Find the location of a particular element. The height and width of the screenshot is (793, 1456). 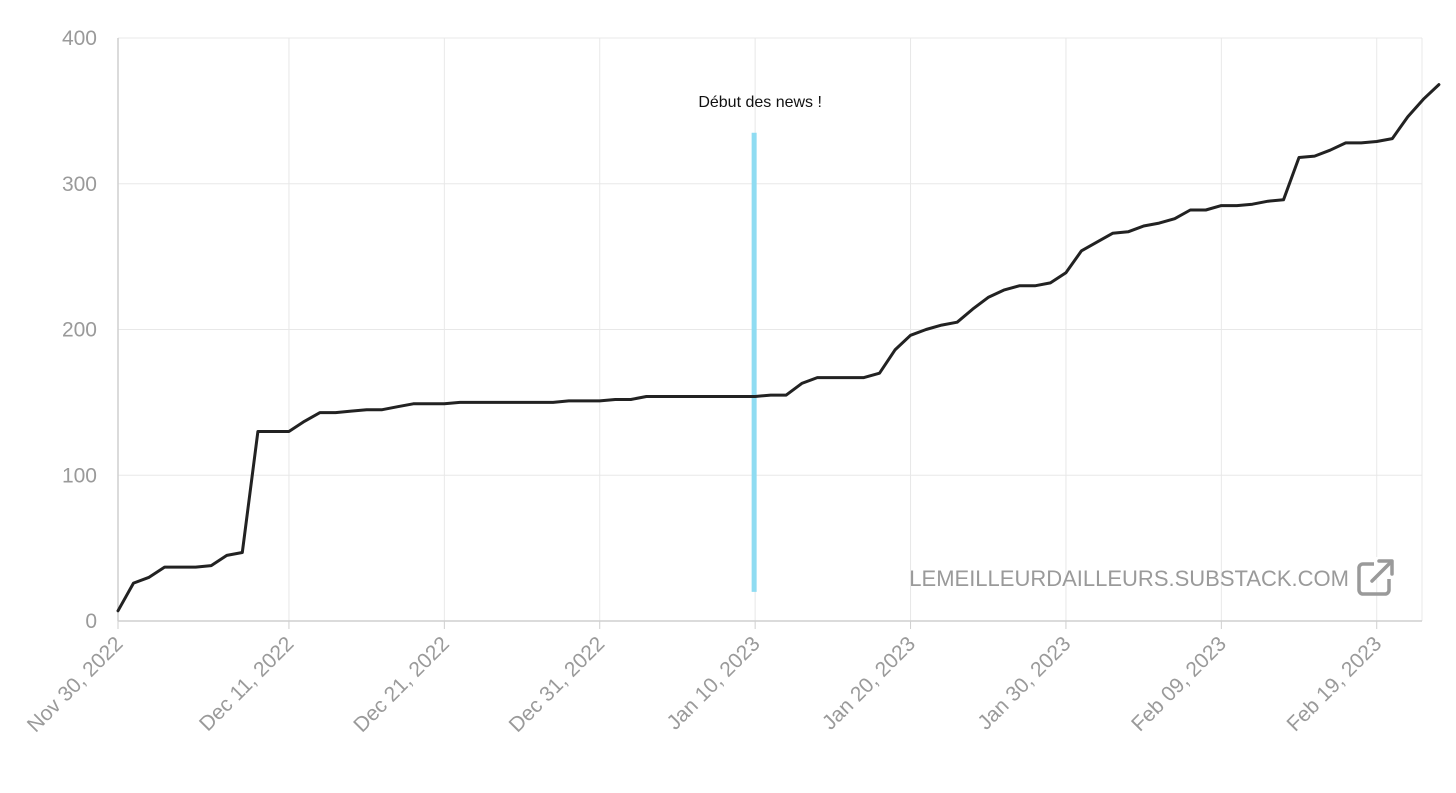

x-tick-label: Feb 19, 2023 is located at coordinates (1334, 684).